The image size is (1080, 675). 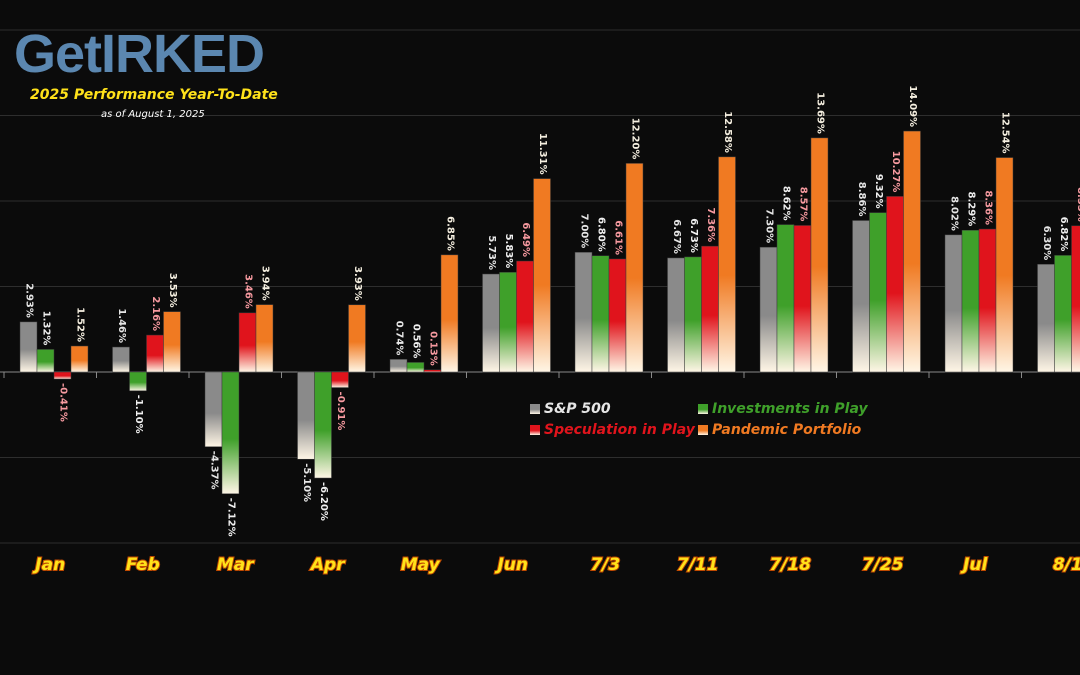 I want to click on value-label: -1.10%, so click(x=138, y=414).